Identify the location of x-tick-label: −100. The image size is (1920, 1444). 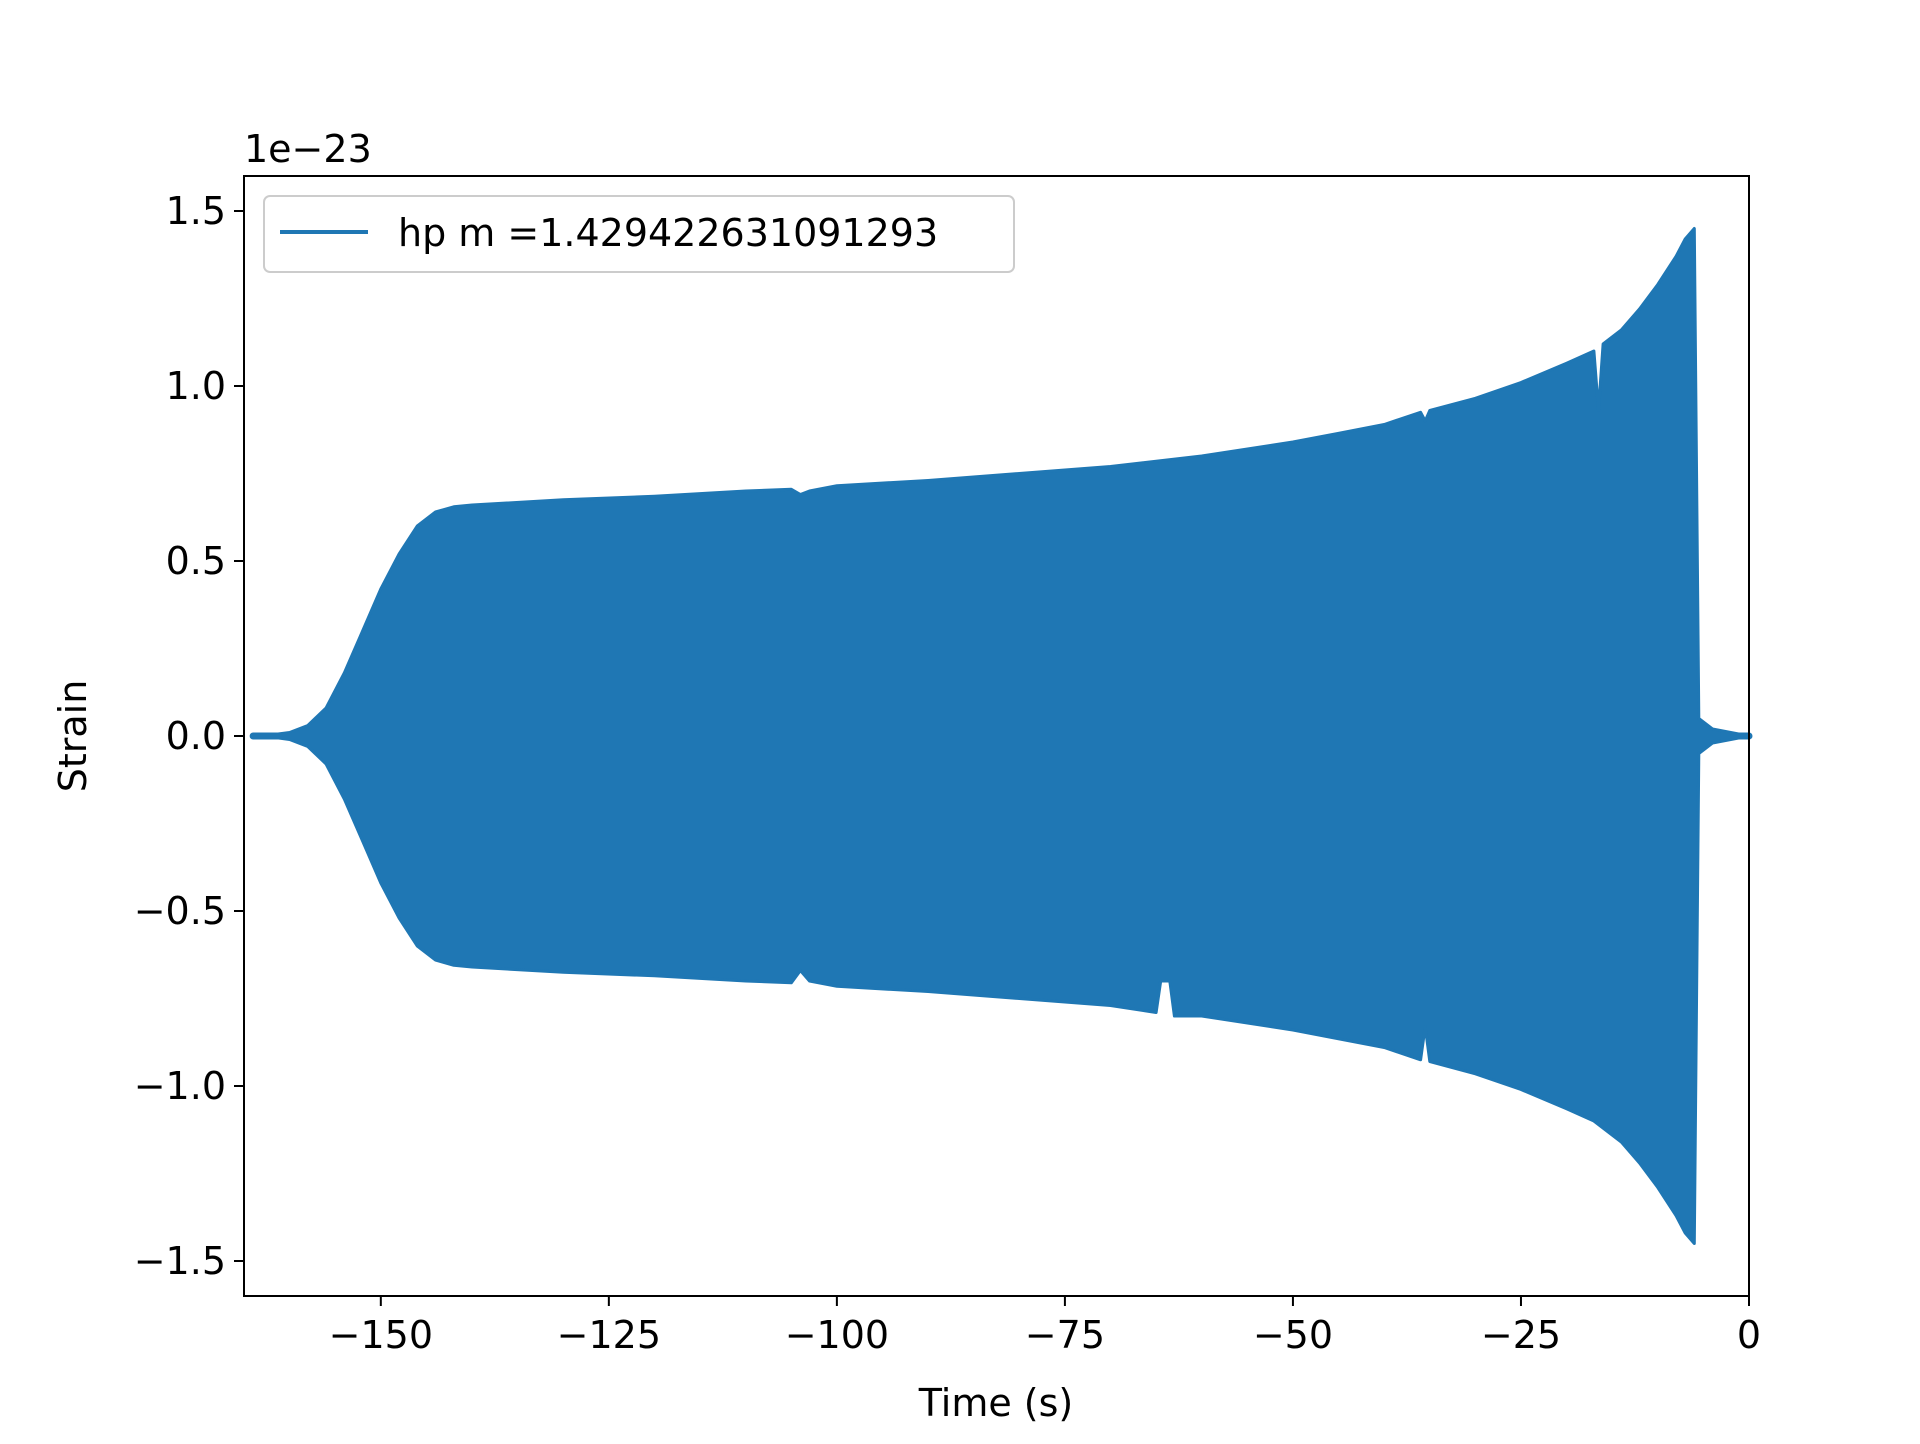
(837, 1335).